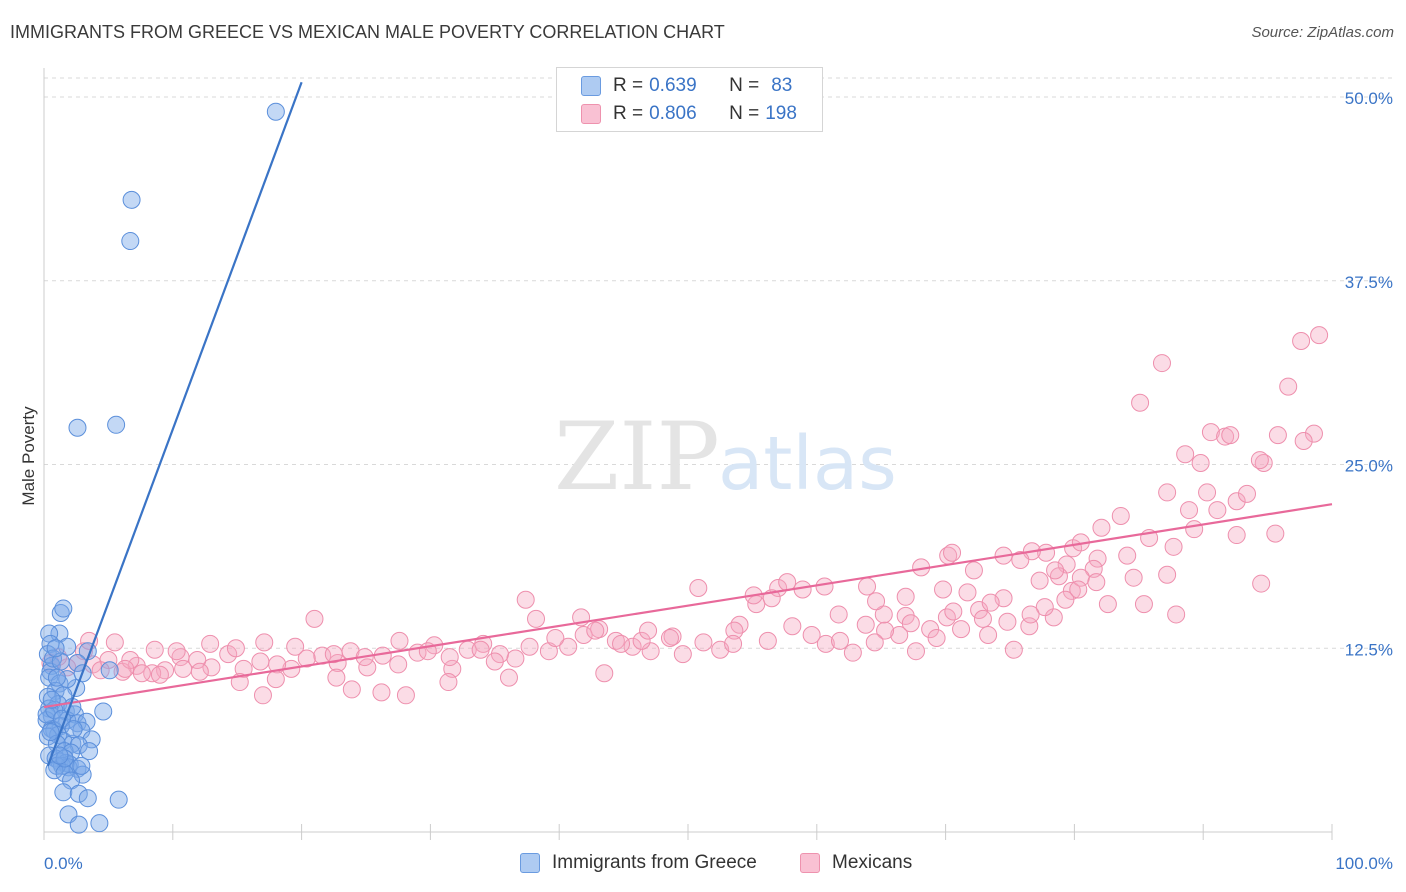  Describe the element at coordinates (1369, 374) in the screenshot. I see `y-tick-labels: 12.5% 25.0% 37.5% 50.0%` at that location.